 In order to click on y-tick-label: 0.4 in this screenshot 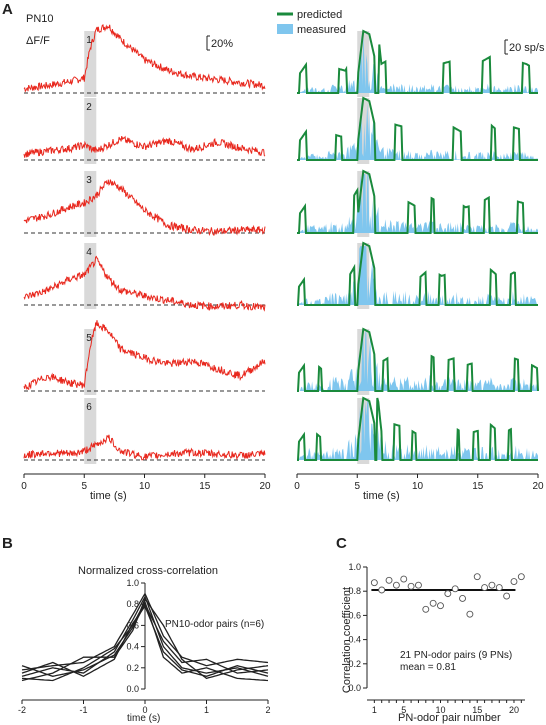, I will do `click(354, 640)`.